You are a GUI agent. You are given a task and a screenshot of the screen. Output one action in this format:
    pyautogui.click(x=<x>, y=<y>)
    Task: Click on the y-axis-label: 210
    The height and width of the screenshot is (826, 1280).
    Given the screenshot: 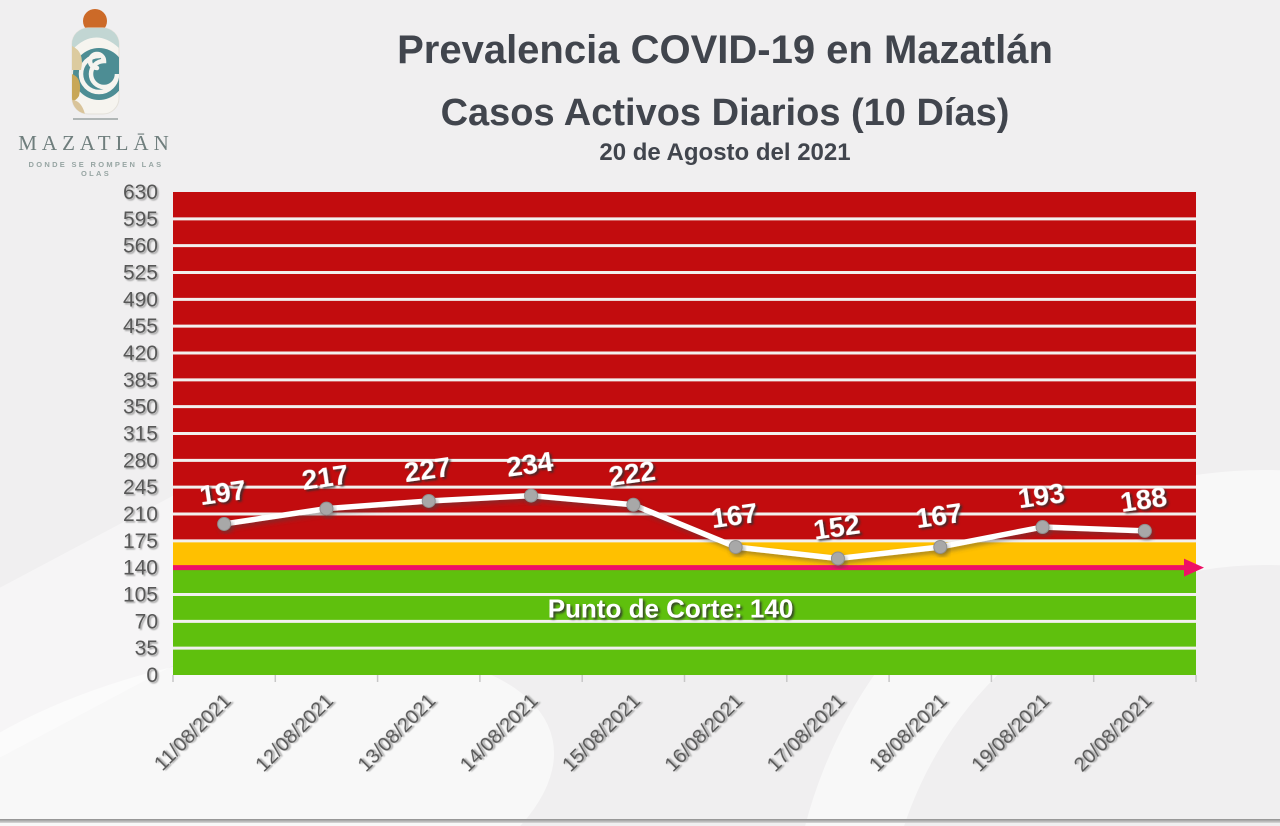 What is the action you would take?
    pyautogui.click(x=140, y=514)
    